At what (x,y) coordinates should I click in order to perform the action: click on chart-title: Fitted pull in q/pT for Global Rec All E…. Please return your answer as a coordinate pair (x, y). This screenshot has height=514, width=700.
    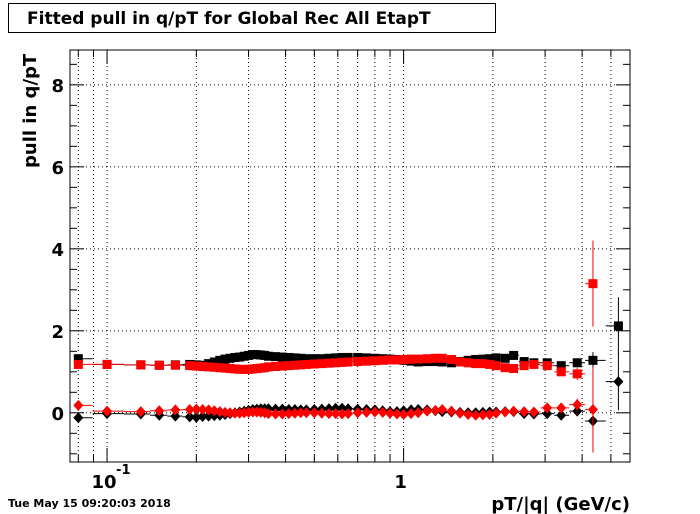
    Looking at the image, I should click on (229, 19).